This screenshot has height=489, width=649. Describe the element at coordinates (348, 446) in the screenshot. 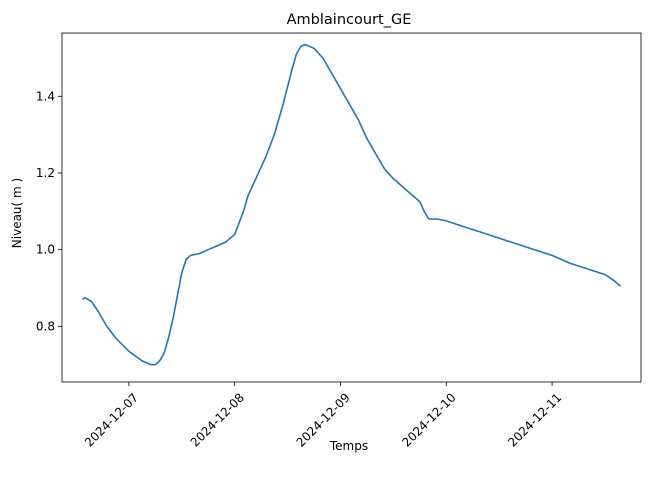

I see `x-axis-label: Temps` at that location.